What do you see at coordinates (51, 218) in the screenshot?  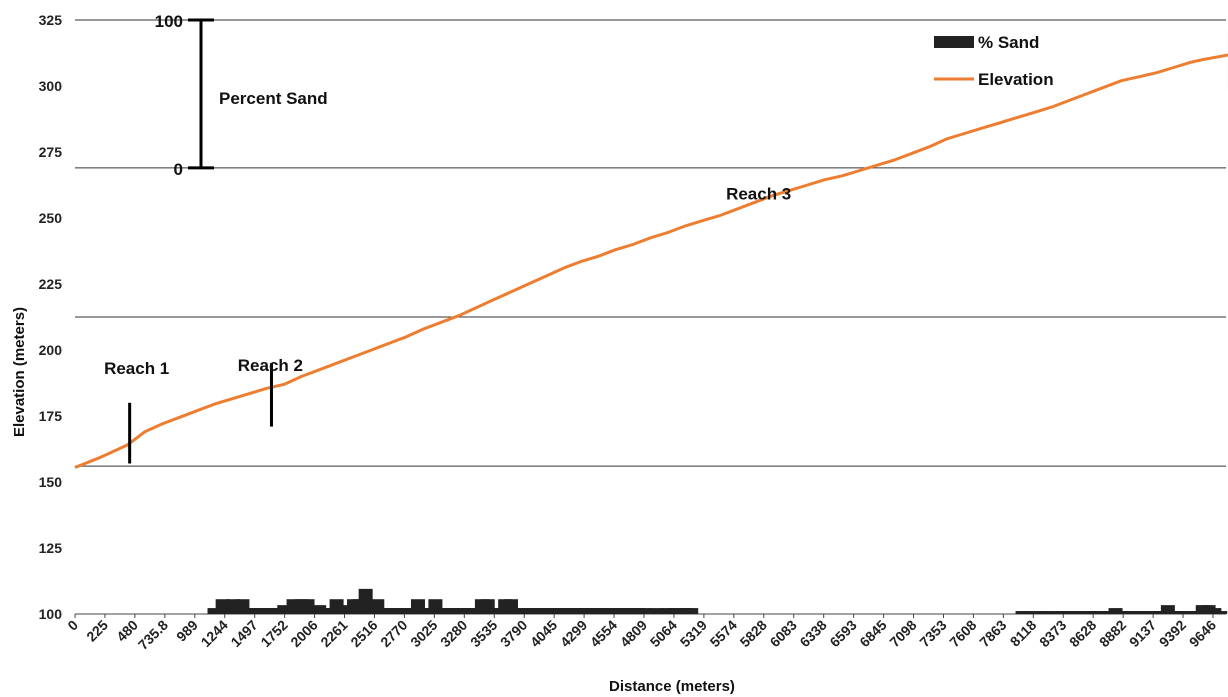 I see `y-tick-label: 250` at bounding box center [51, 218].